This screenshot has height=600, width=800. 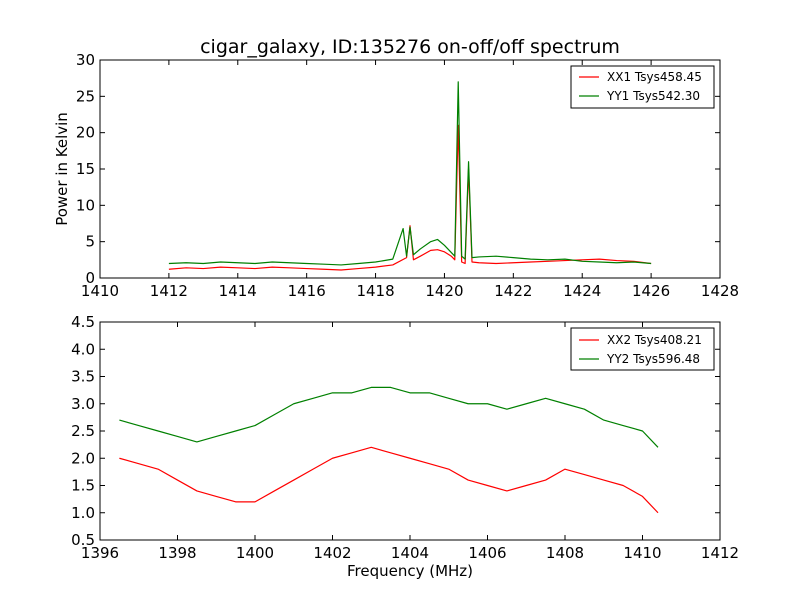 What do you see at coordinates (653, 359) in the screenshot?
I see `bottom-legend-label-yy2: YY2 Tsys596.48` at bounding box center [653, 359].